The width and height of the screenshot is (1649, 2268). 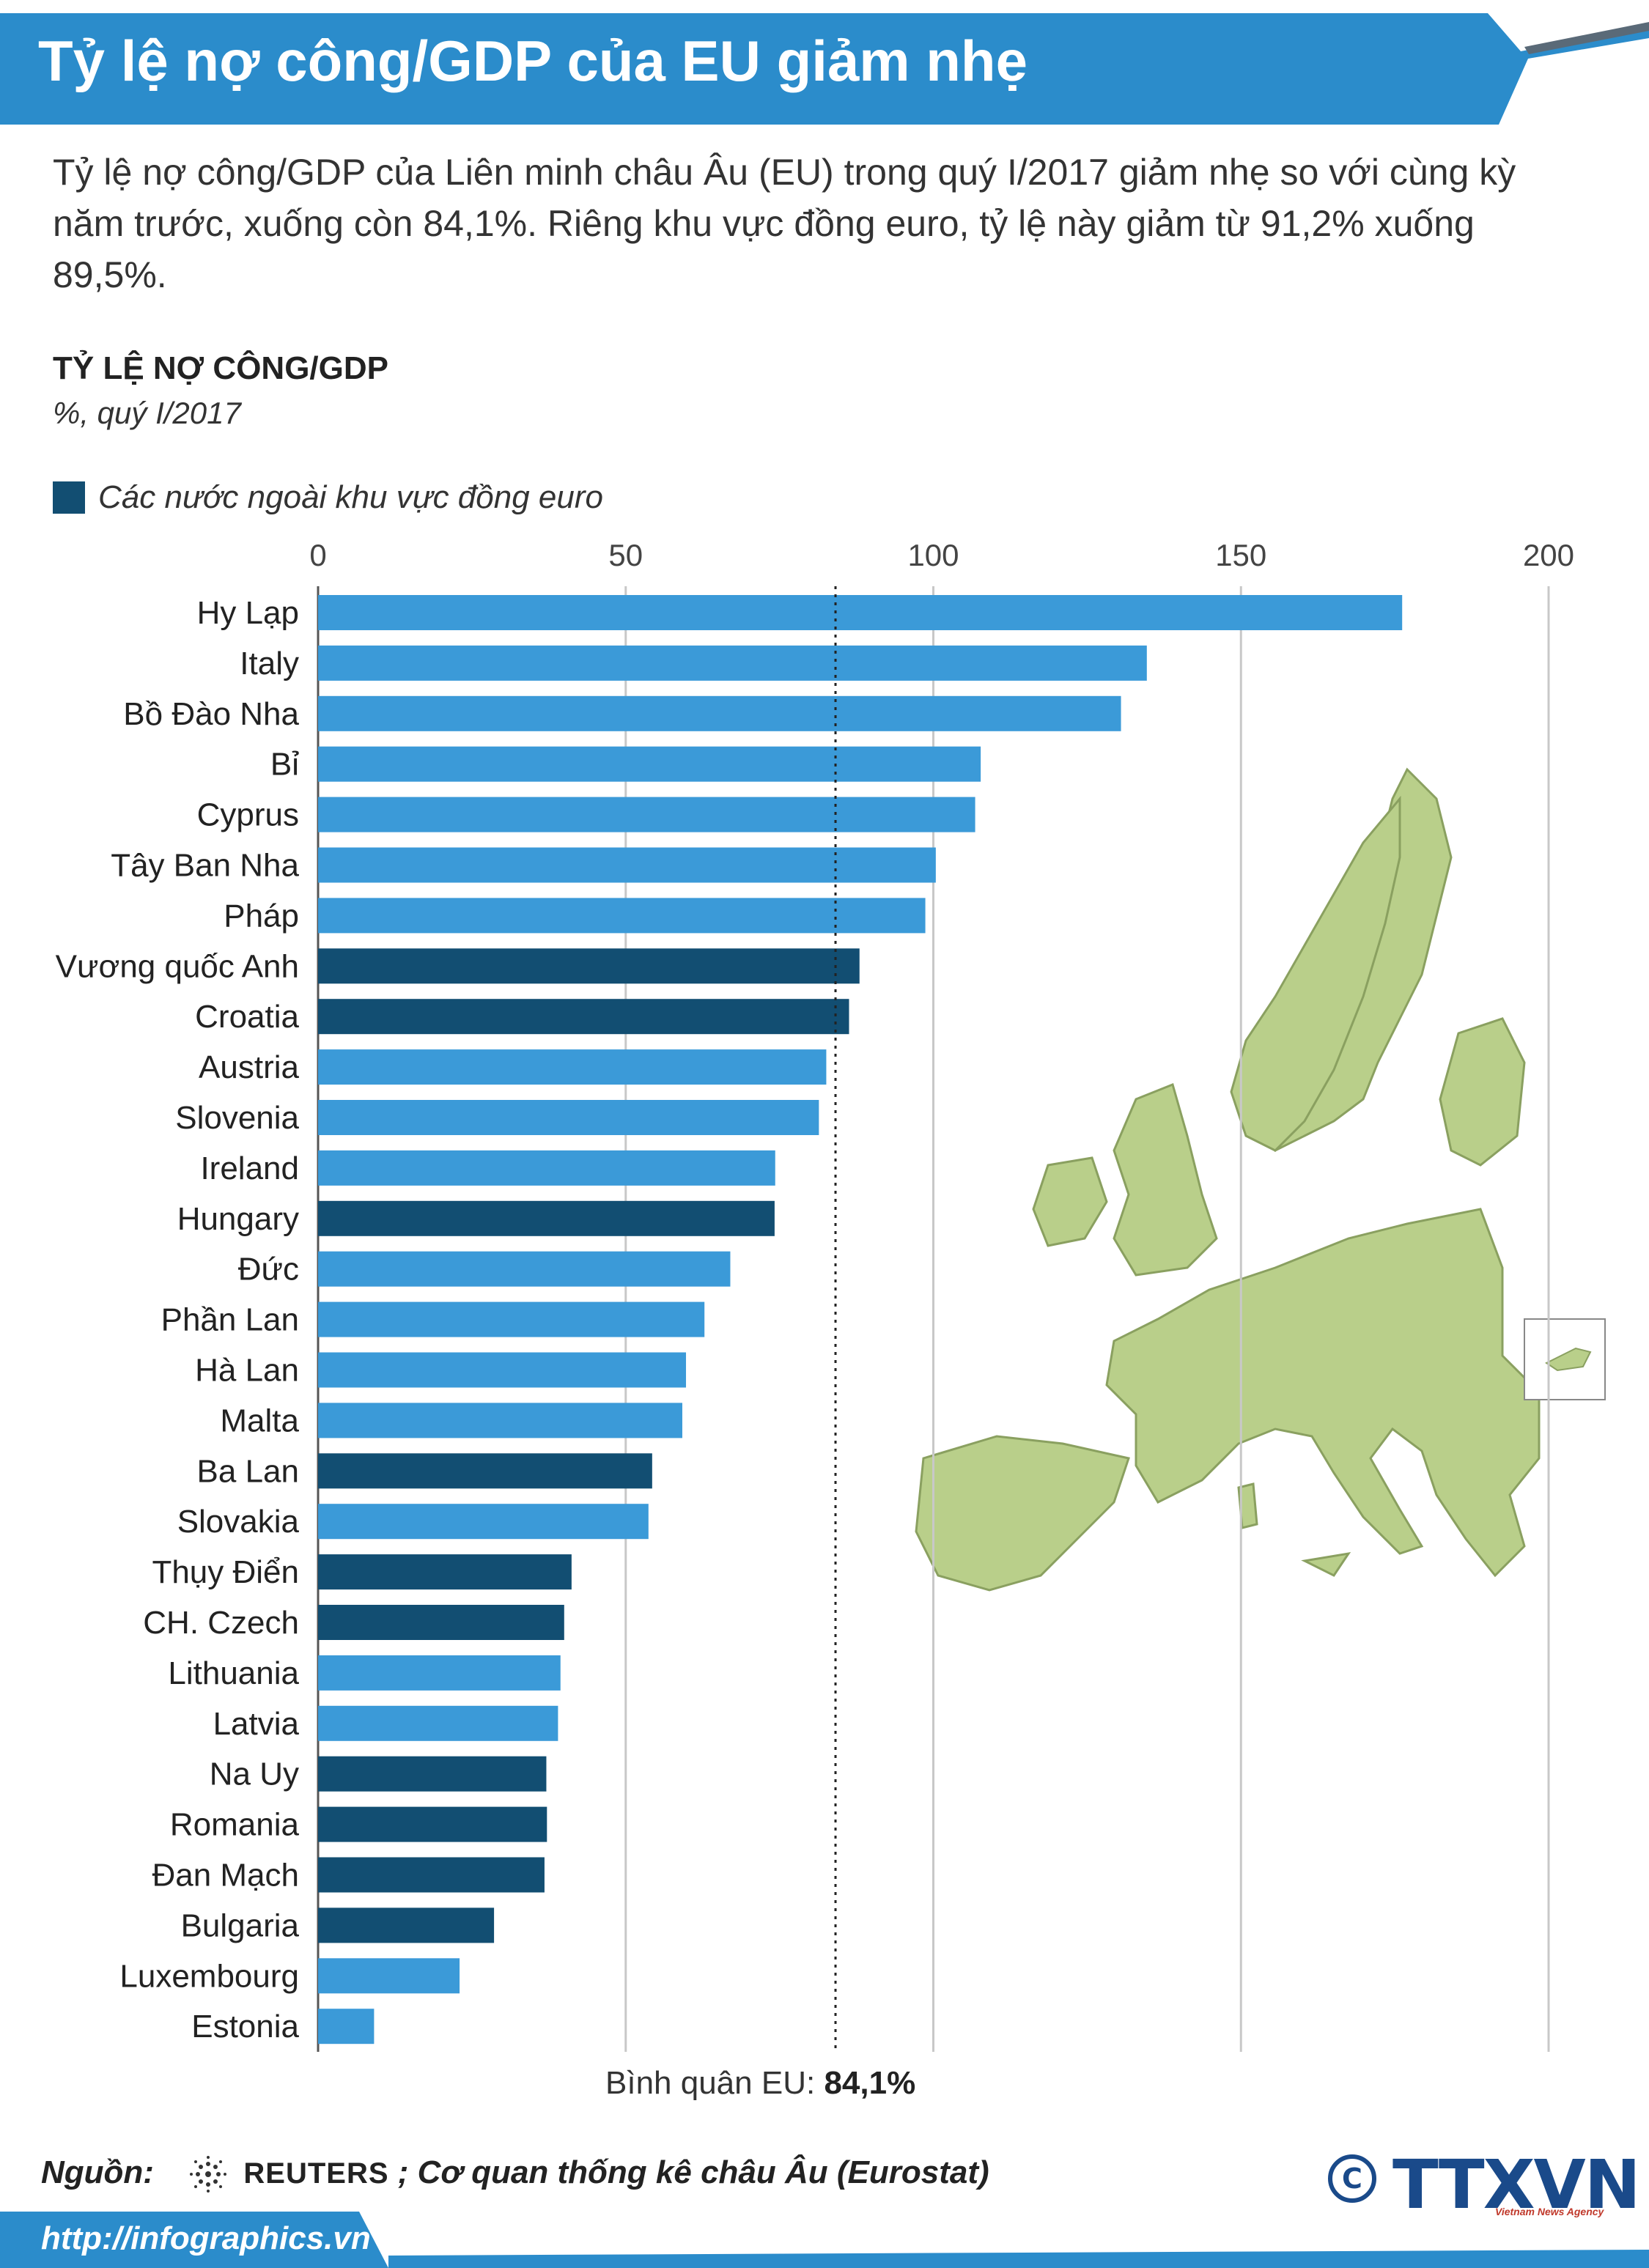 I want to click on average-label: Bình quân EU: 84,1%, so click(x=760, y=2083).